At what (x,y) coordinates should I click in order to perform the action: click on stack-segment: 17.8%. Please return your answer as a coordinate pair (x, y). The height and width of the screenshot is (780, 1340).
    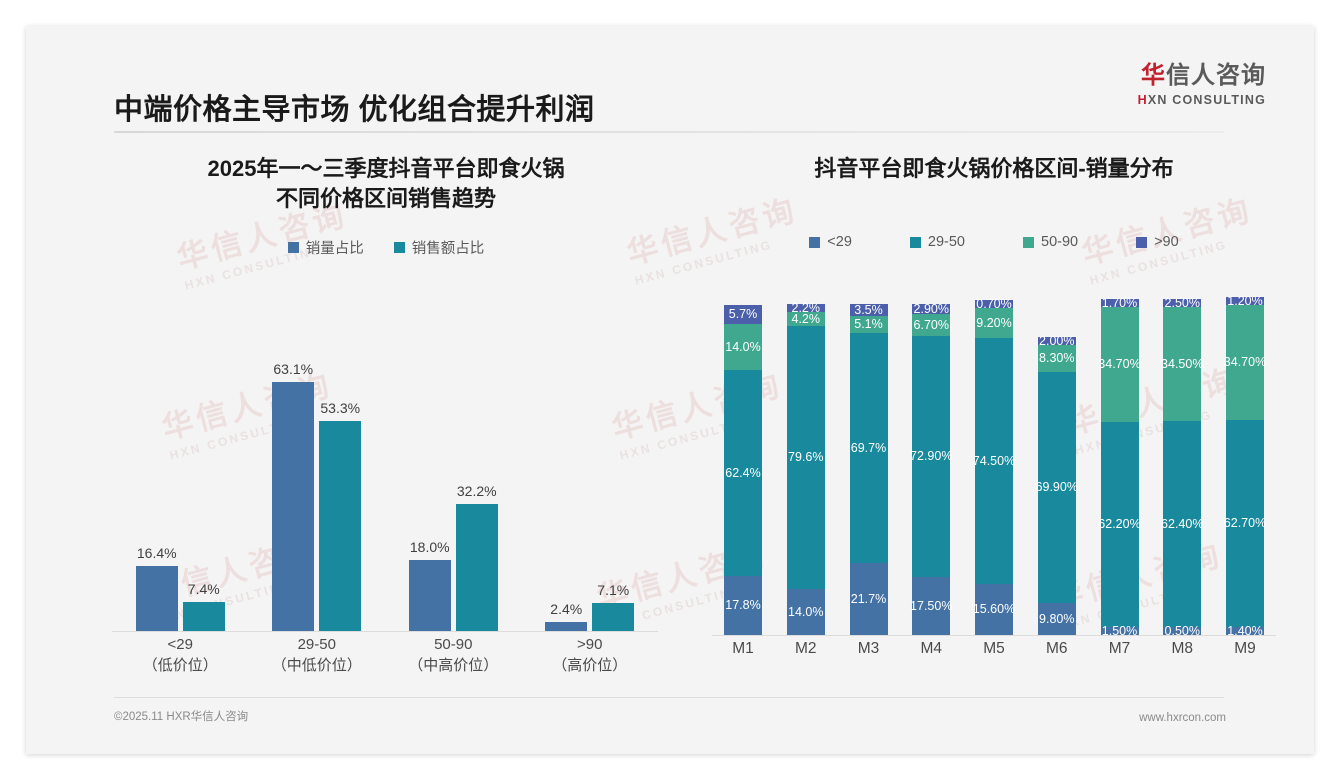
    Looking at the image, I should click on (743, 605).